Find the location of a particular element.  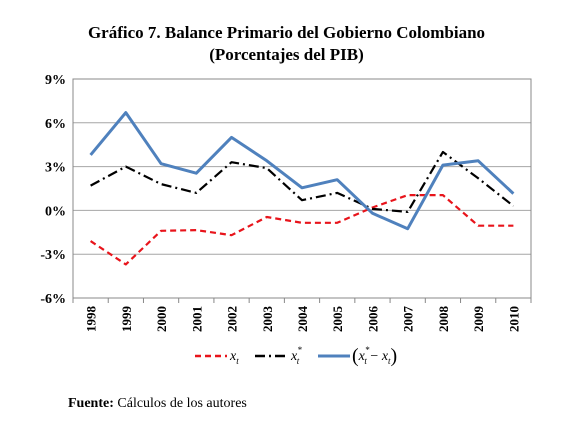

y-tick-label: -6% is located at coordinates (53, 299).